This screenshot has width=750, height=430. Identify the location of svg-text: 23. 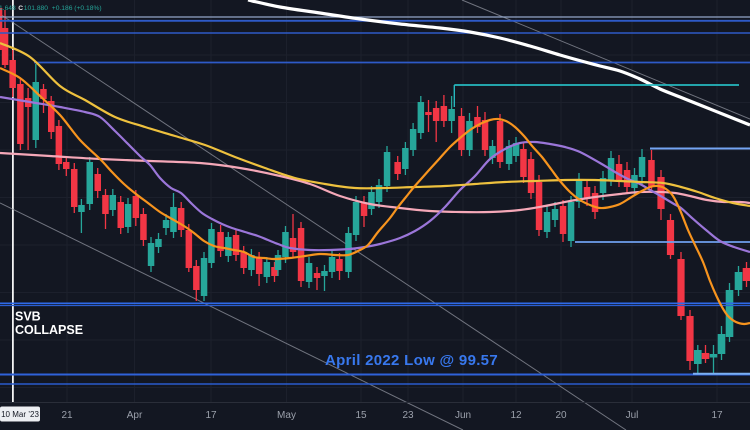
(408, 415).